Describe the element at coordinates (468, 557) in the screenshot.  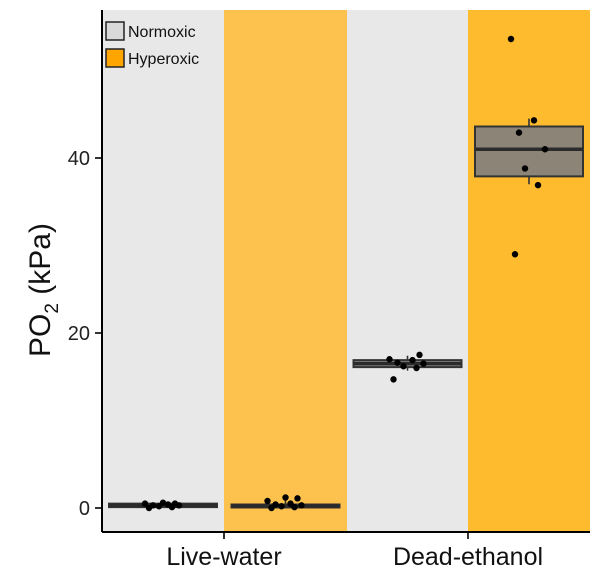
I see `x-tick-label: Dead-ethanol` at that location.